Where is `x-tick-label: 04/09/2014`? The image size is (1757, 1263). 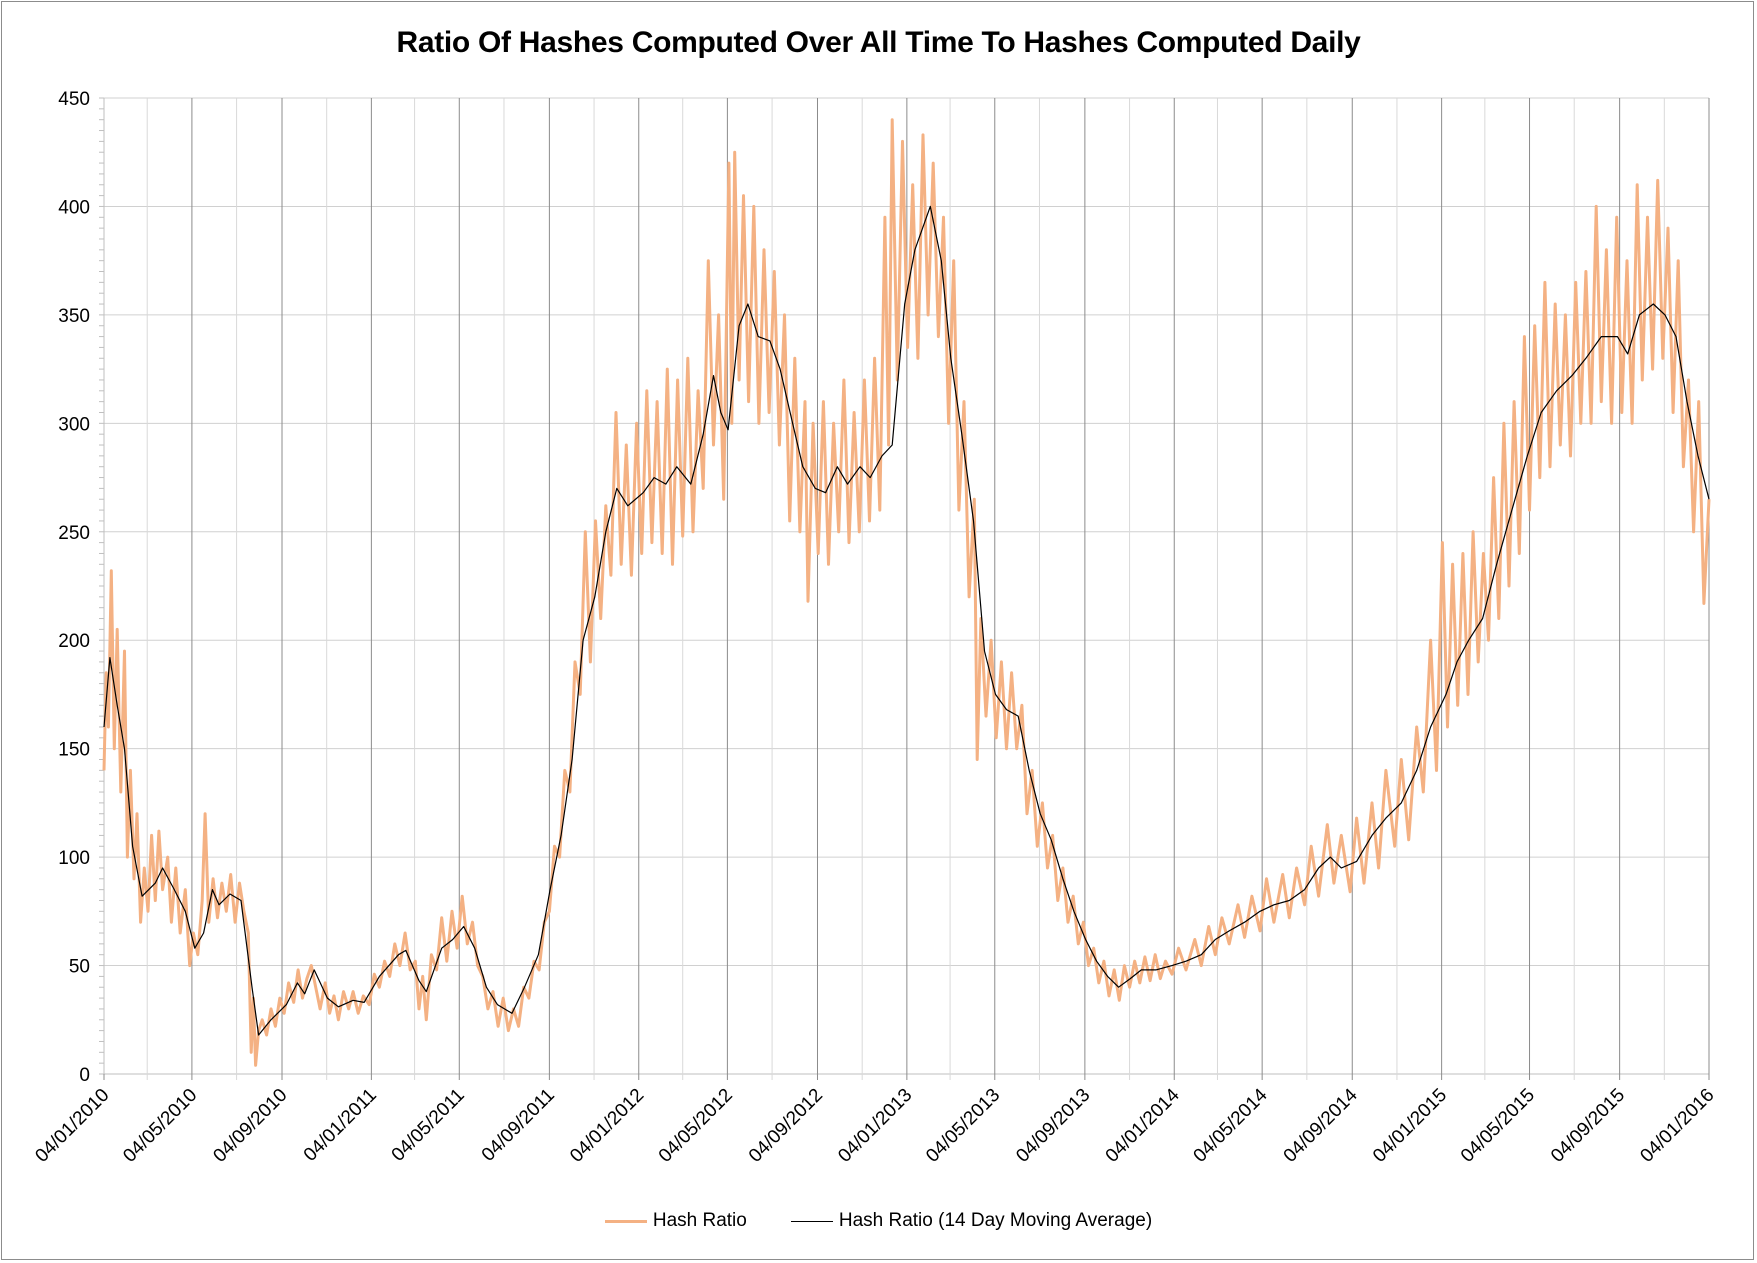
x-tick-label: 04/09/2014 is located at coordinates (1321, 1125).